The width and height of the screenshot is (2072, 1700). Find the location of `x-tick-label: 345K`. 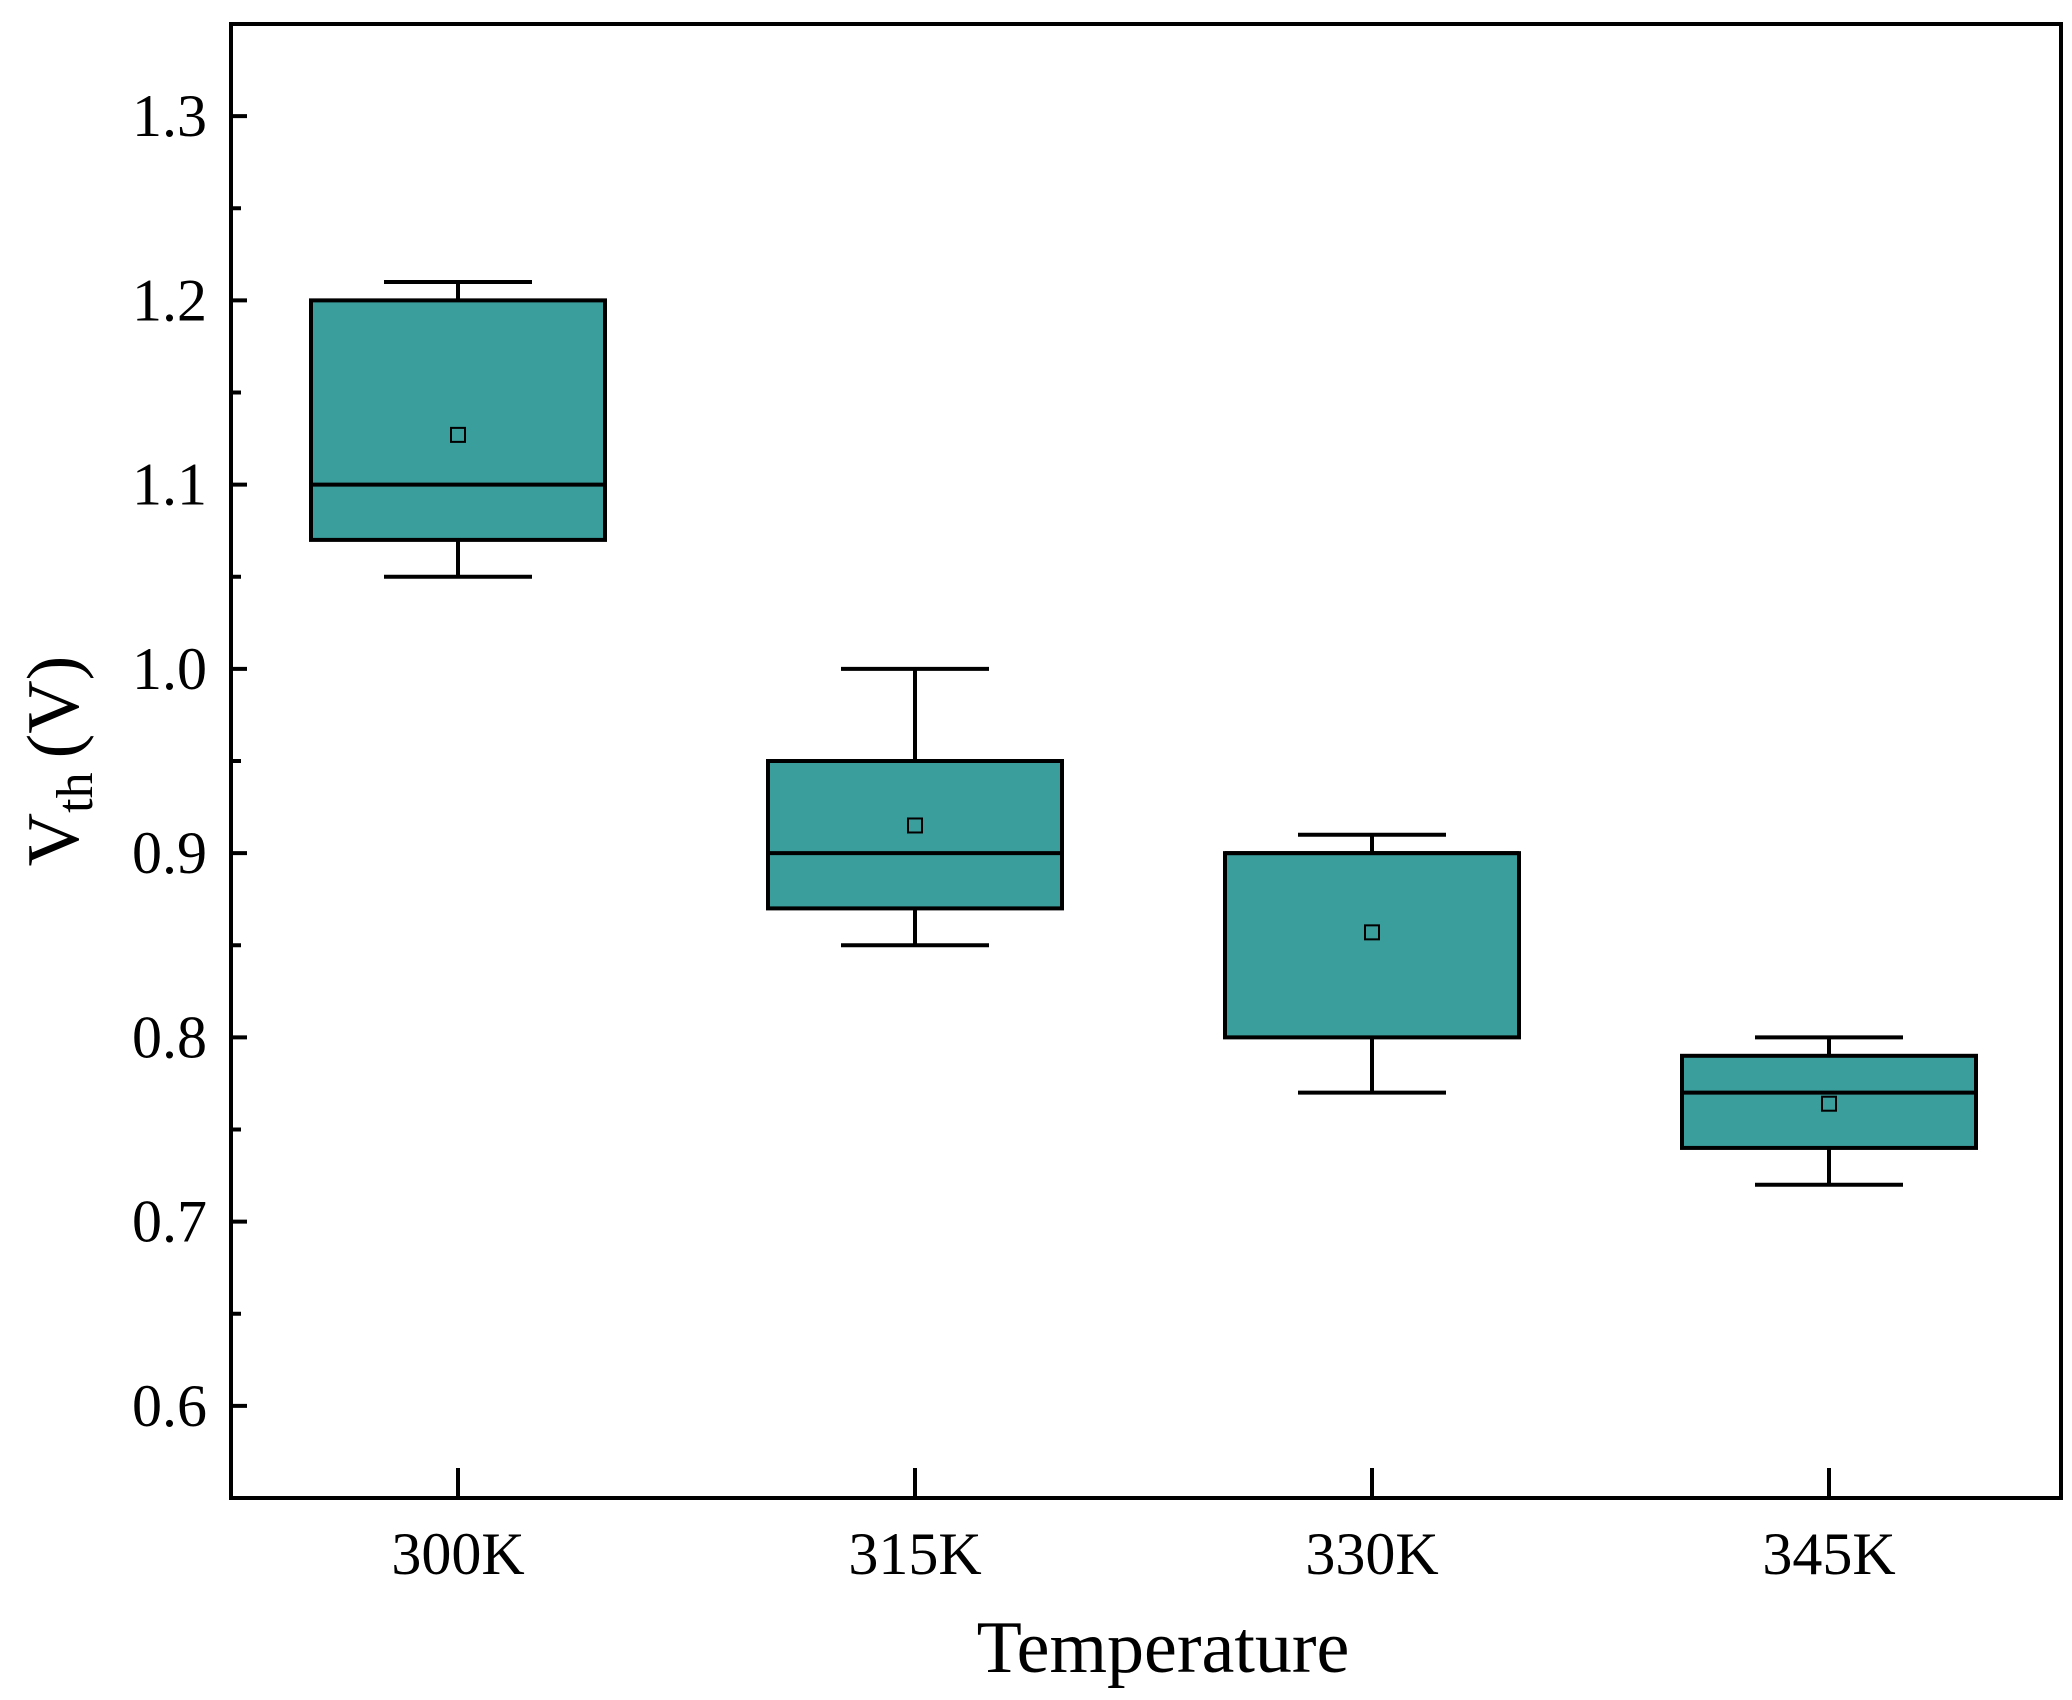

x-tick-label: 345K is located at coordinates (1828, 1554).